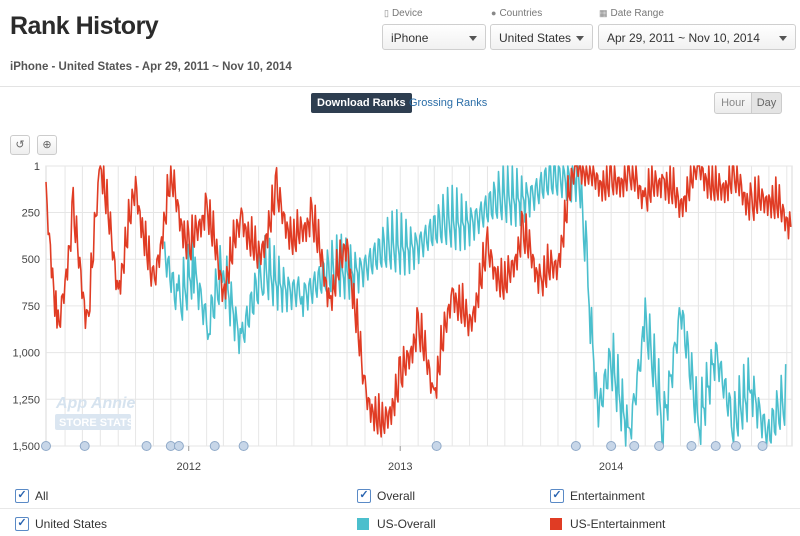  What do you see at coordinates (603, 13) in the screenshot?
I see `calendar-icon: ▦` at bounding box center [603, 13].